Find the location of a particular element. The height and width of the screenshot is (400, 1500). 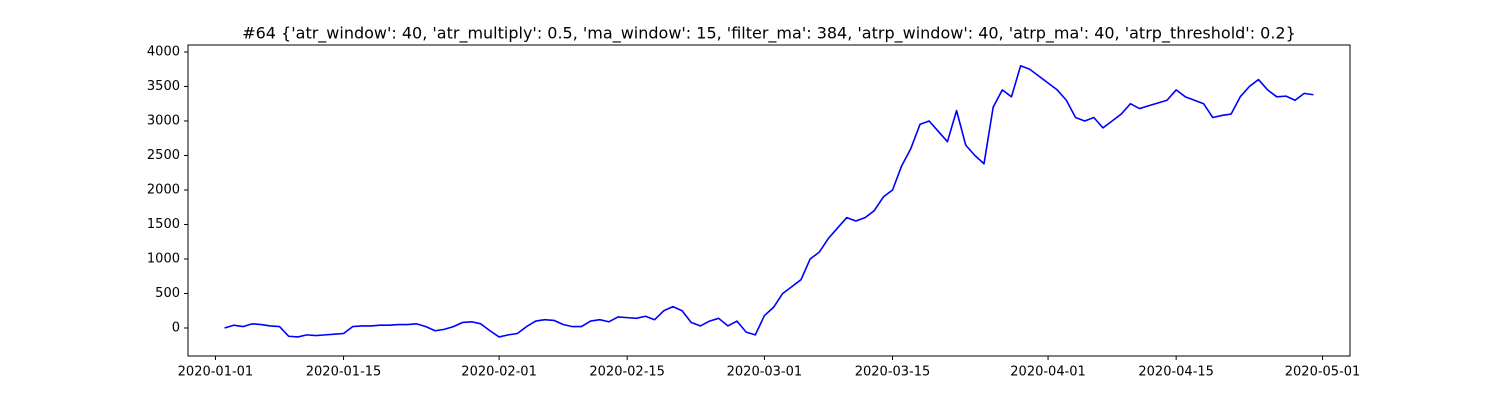

x-tick-label: 2020-04-15 is located at coordinates (1176, 372).